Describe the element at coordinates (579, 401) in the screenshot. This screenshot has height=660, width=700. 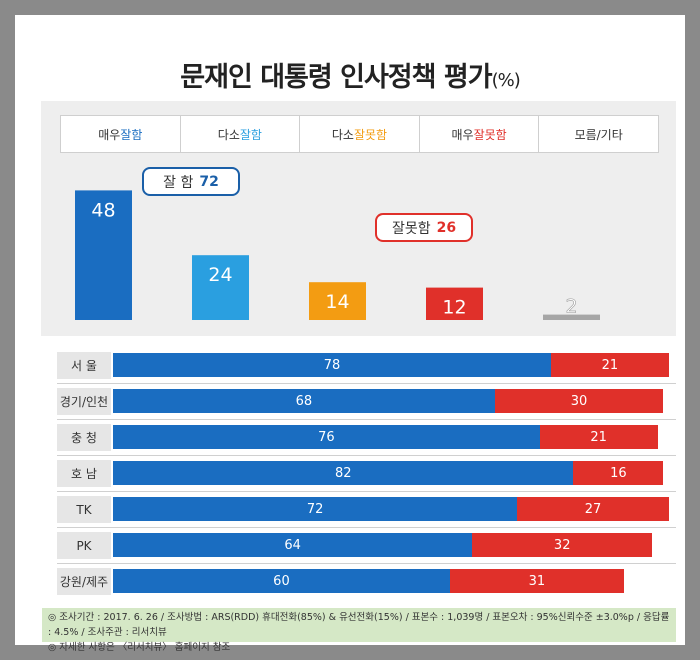
I see `region-bar-bad: 30` at that location.